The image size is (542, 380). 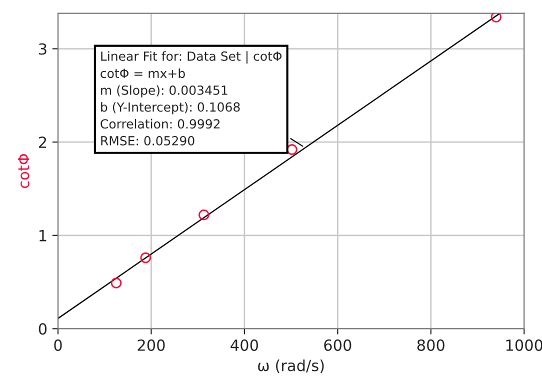 I want to click on y-tick-label: 2, so click(x=42, y=142).